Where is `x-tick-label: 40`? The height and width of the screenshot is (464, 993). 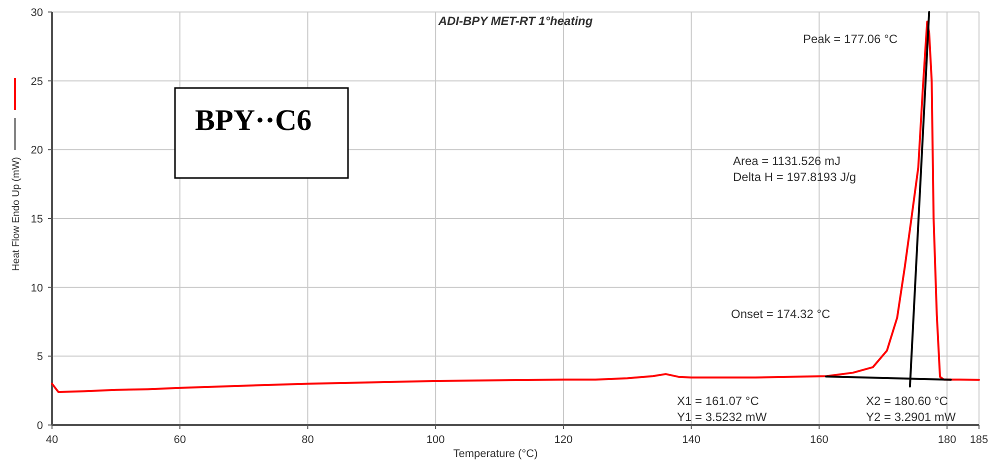 x-tick-label: 40 is located at coordinates (52, 440).